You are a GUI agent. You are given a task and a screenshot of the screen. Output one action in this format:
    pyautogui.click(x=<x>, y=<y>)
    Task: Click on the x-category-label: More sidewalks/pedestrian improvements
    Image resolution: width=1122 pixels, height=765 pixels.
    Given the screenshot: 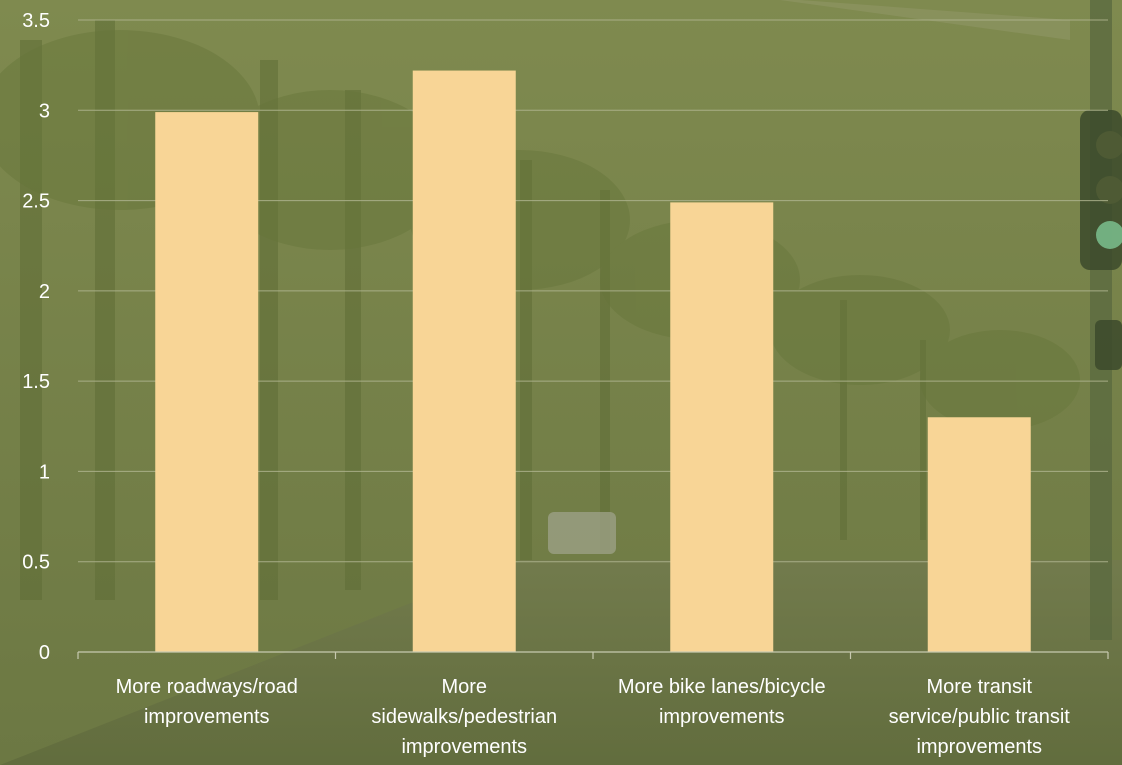 What is the action you would take?
    pyautogui.click(x=464, y=717)
    